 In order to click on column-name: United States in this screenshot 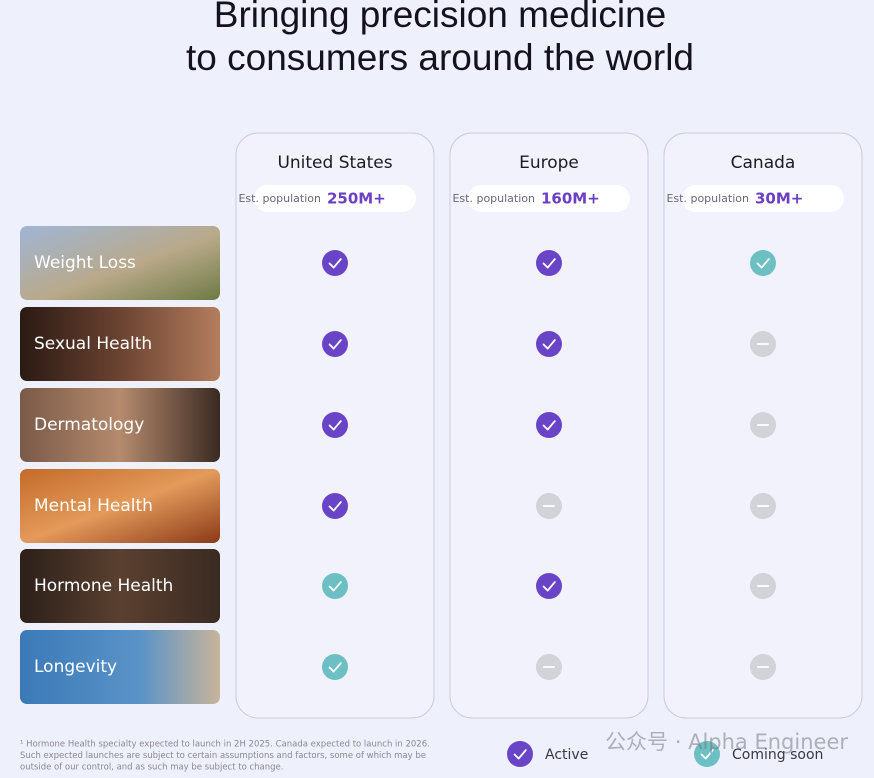, I will do `click(334, 163)`.